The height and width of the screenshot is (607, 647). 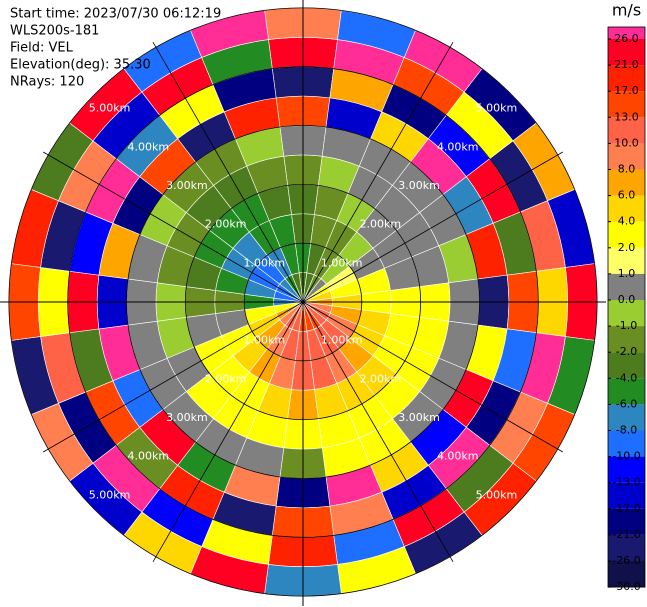 I want to click on colorbar-label: 8.0, so click(x=627, y=169).